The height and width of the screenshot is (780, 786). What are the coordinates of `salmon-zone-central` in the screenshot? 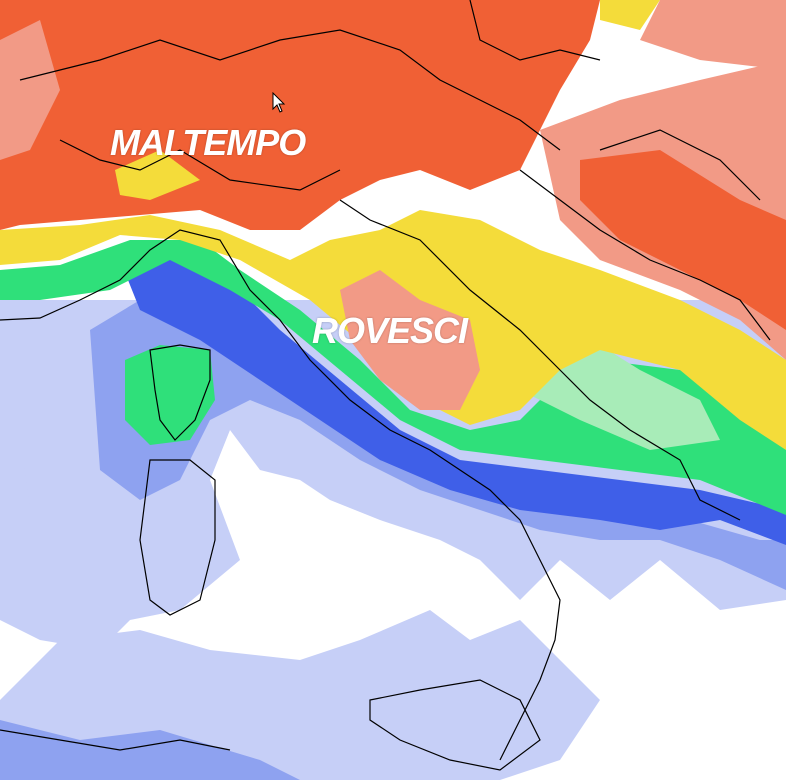 It's located at (410, 340).